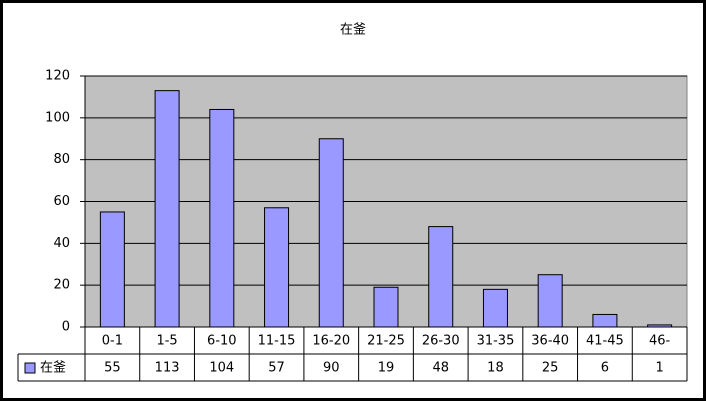 The width and height of the screenshot is (706, 401). I want to click on x-tick-label: 0-1, so click(112, 341).